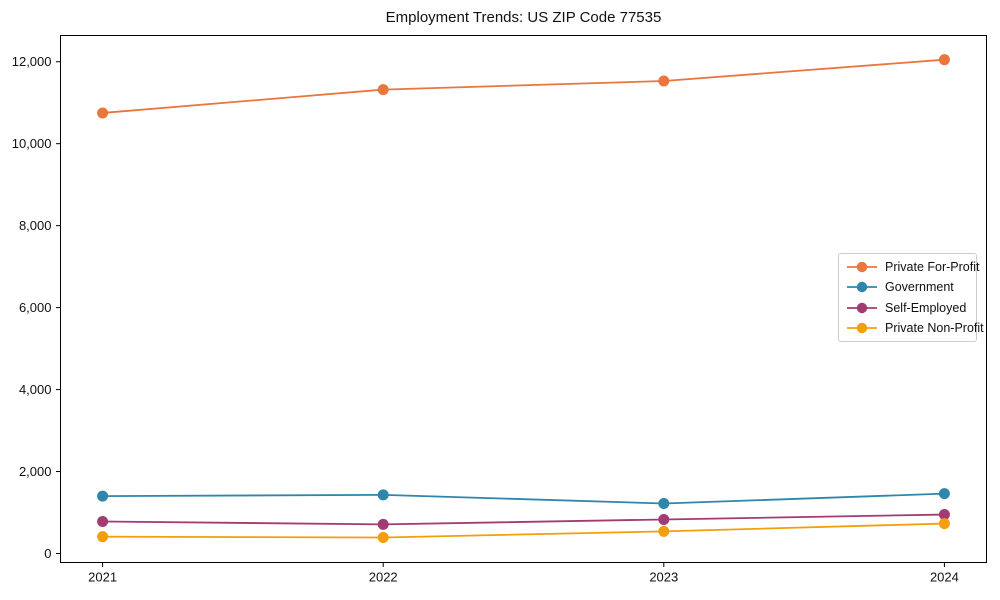  What do you see at coordinates (932, 267) in the screenshot?
I see `legend-label: Private For-Profit` at bounding box center [932, 267].